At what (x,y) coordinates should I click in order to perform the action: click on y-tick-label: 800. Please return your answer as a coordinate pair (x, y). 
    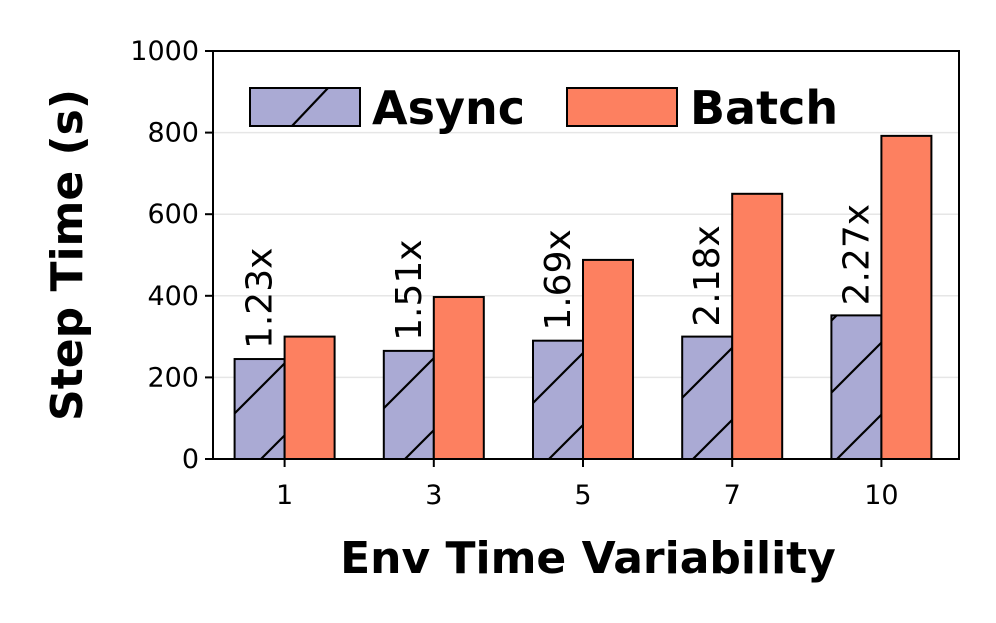
    Looking at the image, I should click on (173, 133).